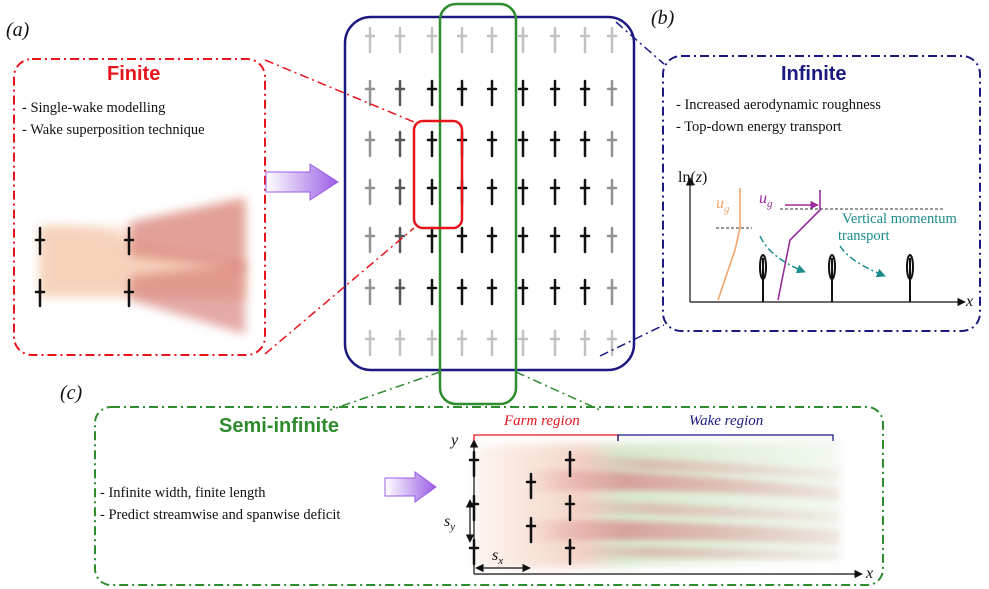  I want to click on center-farm-turbines, so click(491, 191).